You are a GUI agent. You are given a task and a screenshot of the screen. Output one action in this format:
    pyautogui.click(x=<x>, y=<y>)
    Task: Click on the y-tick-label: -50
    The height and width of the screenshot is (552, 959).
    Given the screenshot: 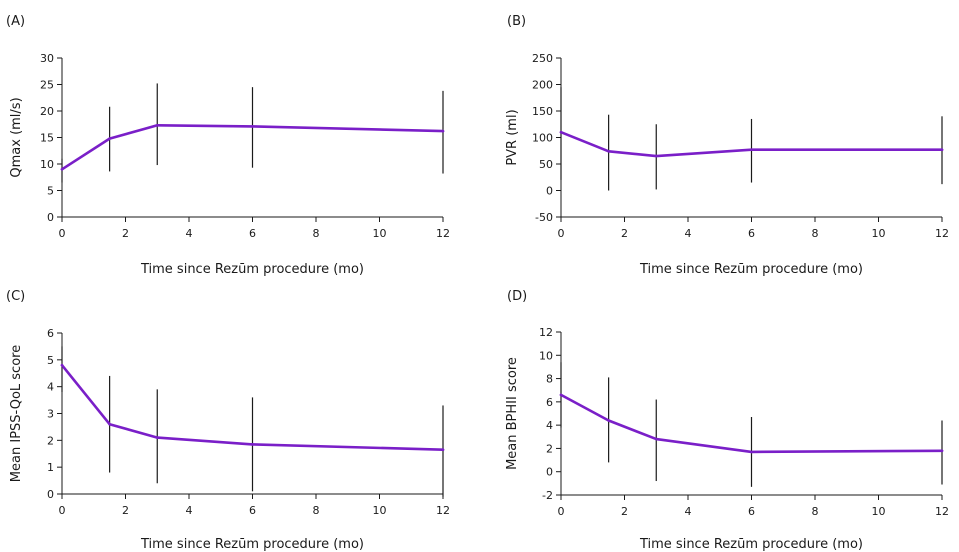 What is the action you would take?
    pyautogui.click(x=544, y=217)
    